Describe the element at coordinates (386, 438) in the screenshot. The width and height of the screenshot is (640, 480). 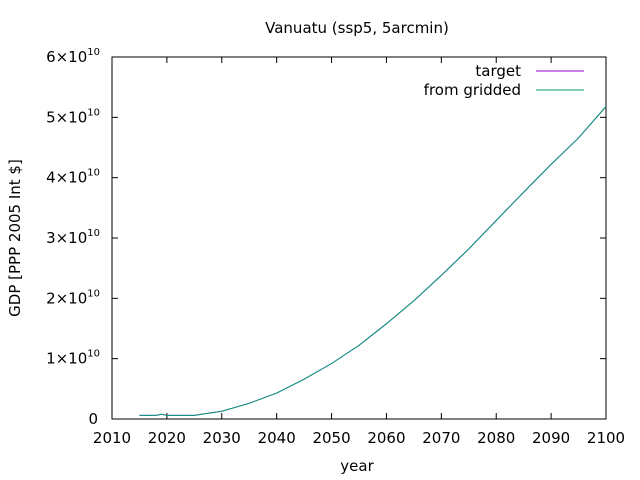
I see `x-tick-label: 2060` at that location.